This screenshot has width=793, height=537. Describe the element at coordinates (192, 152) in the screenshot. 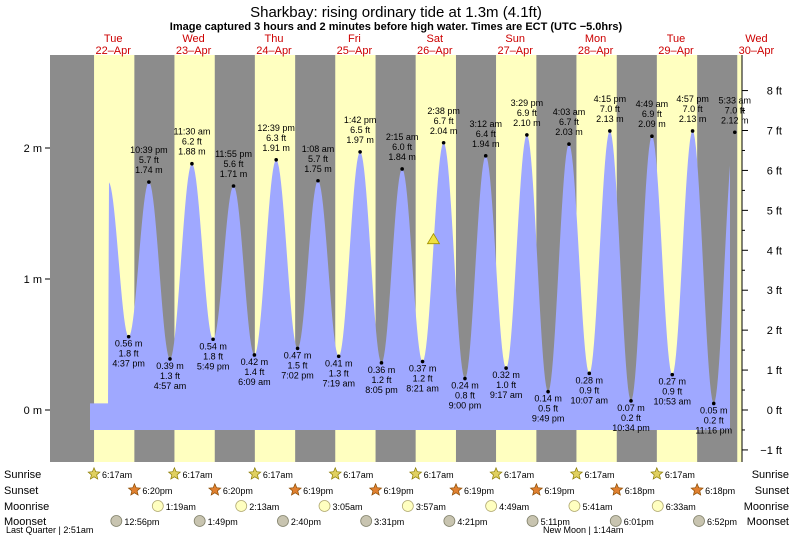

I see `high-tide-metres: 1.88 m` at that location.